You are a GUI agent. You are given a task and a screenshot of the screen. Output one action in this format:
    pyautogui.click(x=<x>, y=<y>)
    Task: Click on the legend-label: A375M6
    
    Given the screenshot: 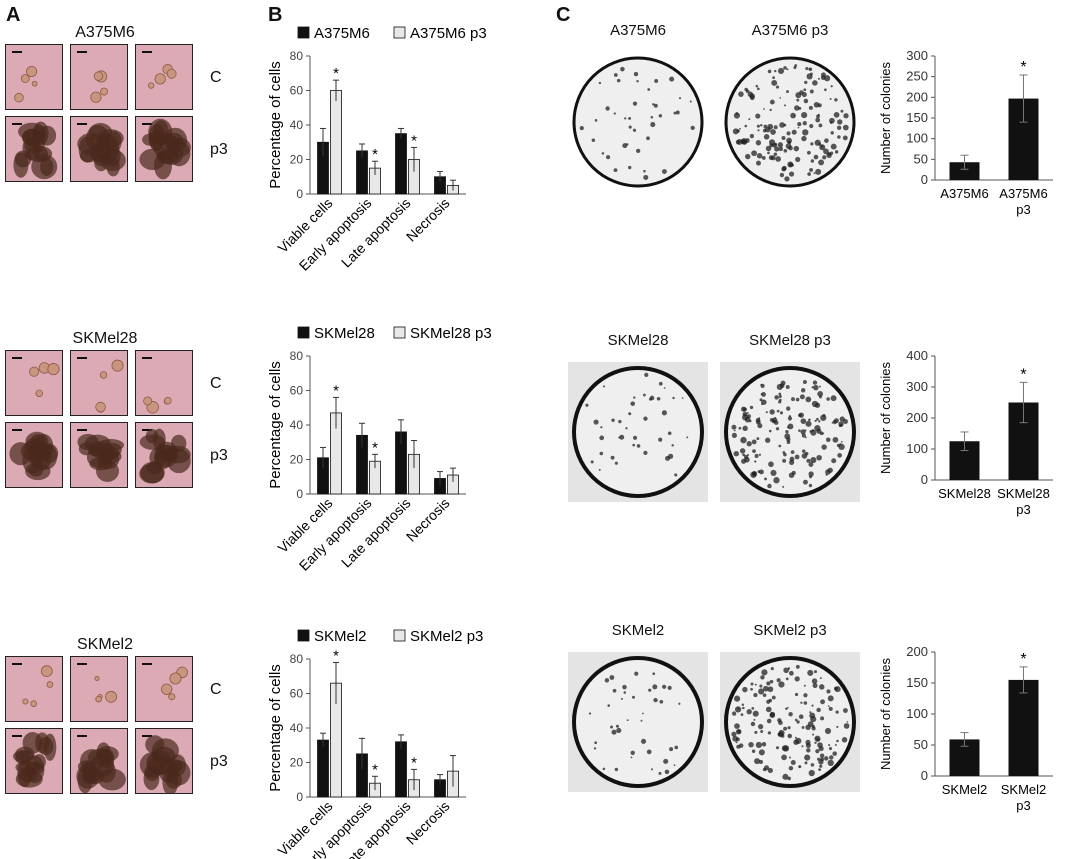 What is the action you would take?
    pyautogui.click(x=342, y=33)
    